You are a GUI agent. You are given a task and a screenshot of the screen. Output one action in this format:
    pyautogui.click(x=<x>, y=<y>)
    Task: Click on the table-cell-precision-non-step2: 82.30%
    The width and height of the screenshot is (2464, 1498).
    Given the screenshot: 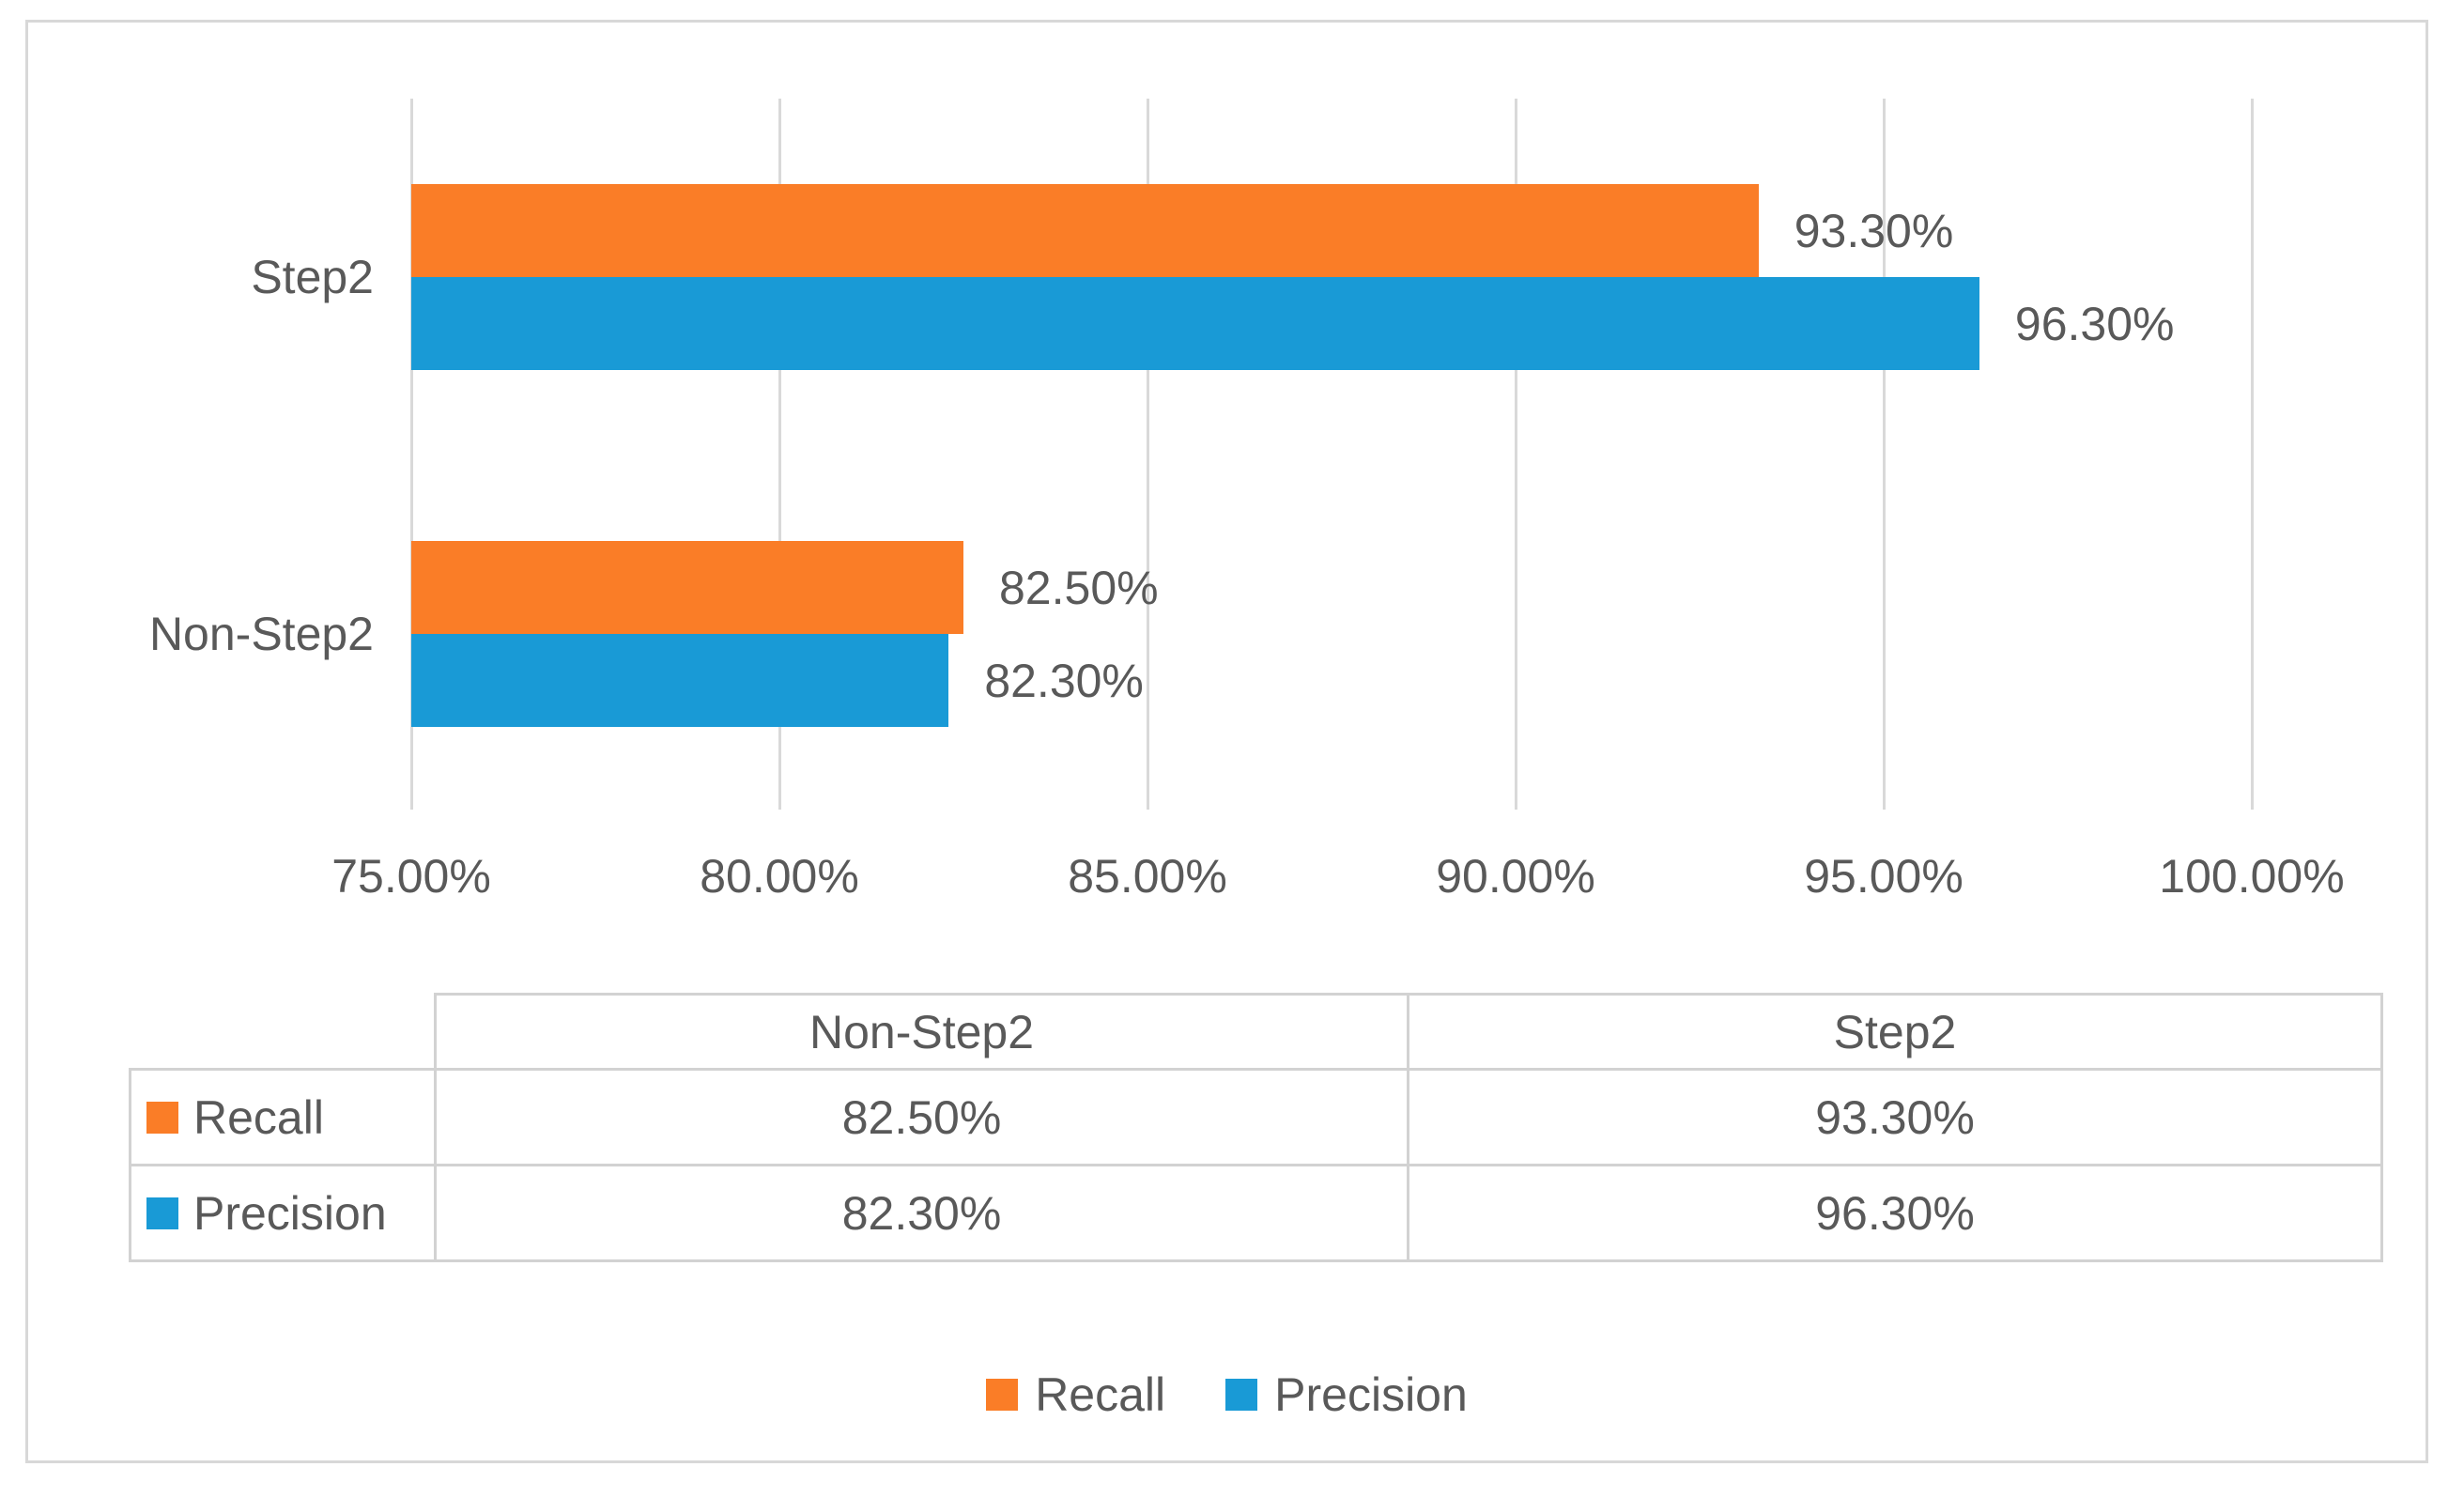 What is the action you would take?
    pyautogui.click(x=921, y=1213)
    